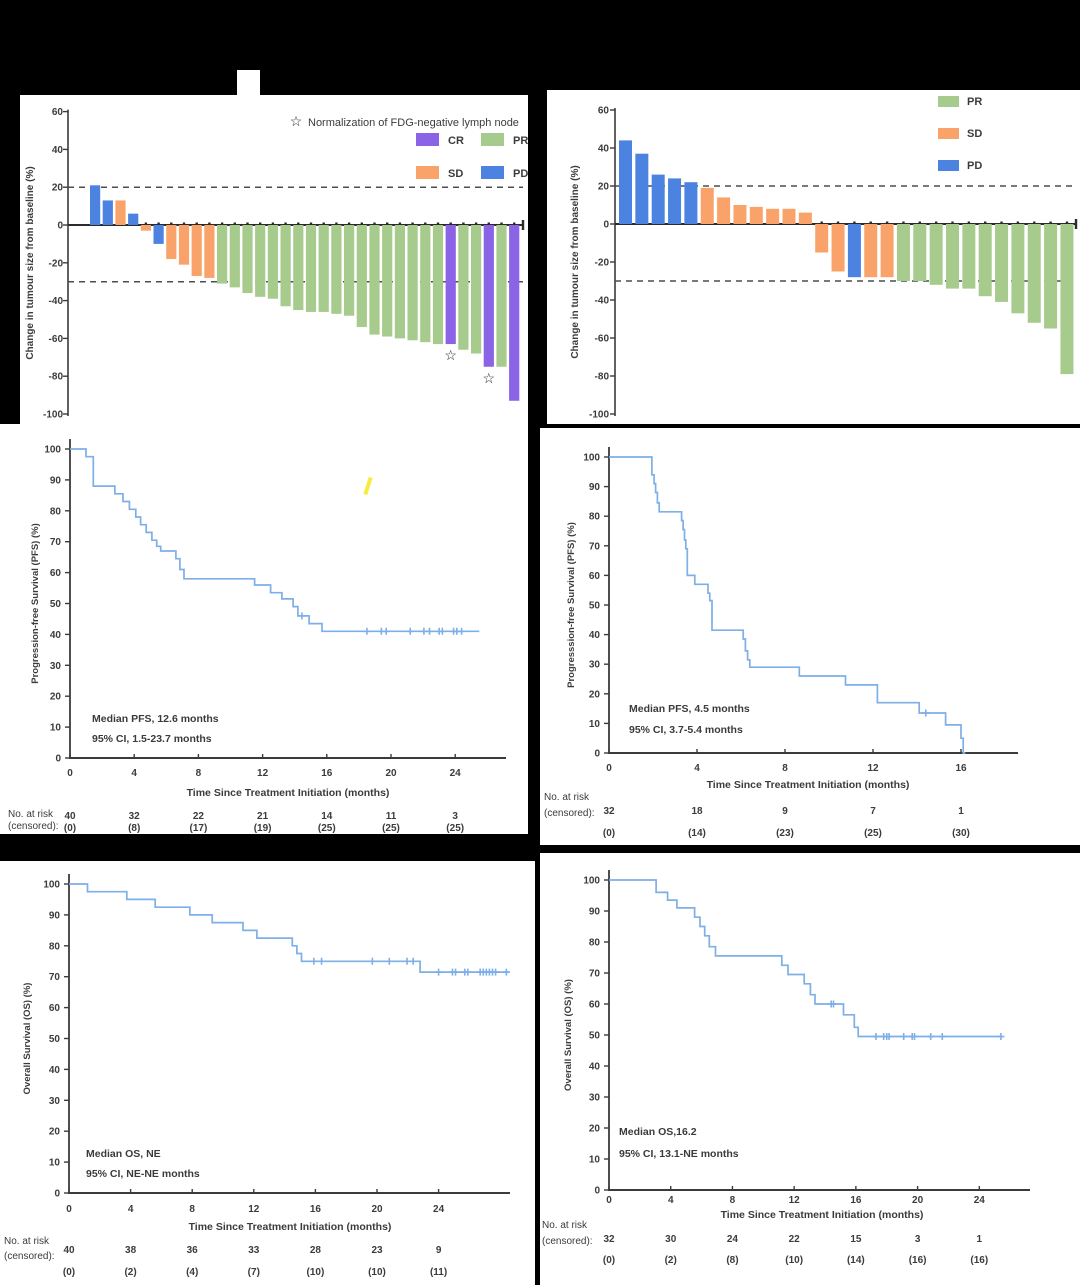  Describe the element at coordinates (697, 811) in the screenshot. I see `risk-n: 18` at that location.